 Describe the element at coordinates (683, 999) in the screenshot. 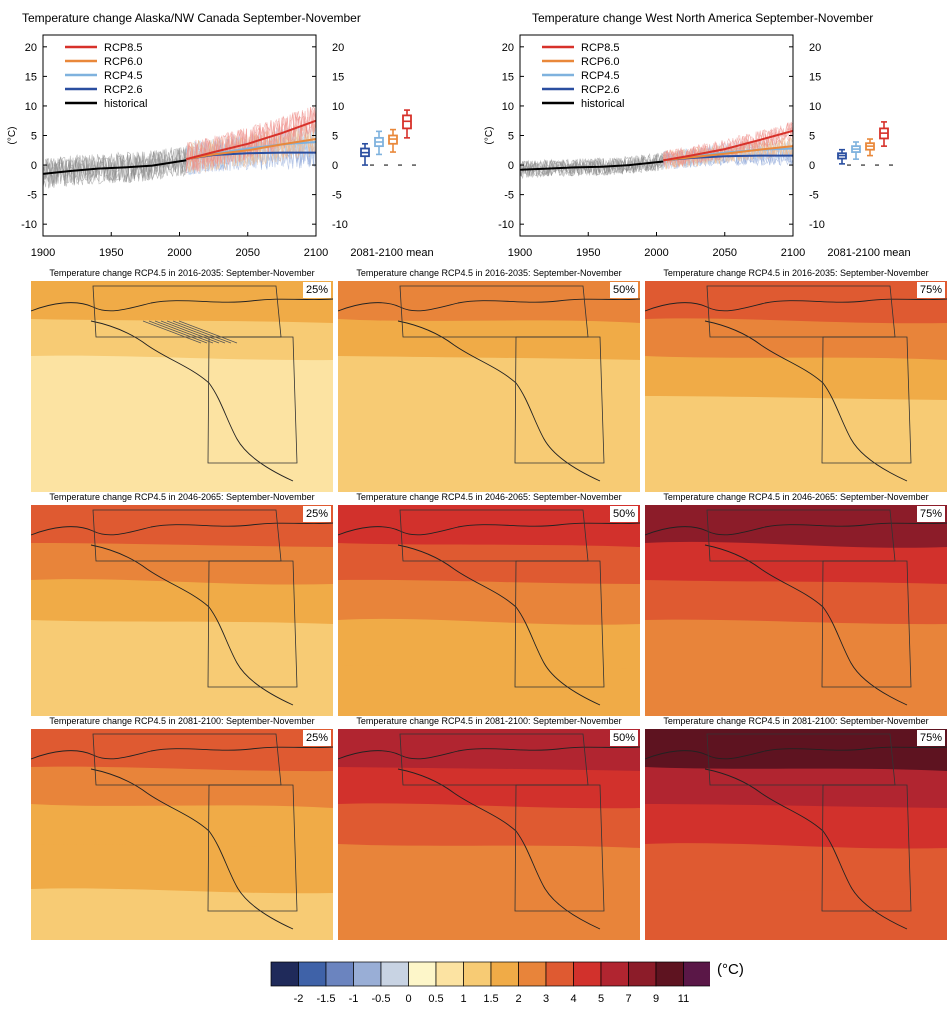

I see `colorbar-tick-label: 11` at that location.